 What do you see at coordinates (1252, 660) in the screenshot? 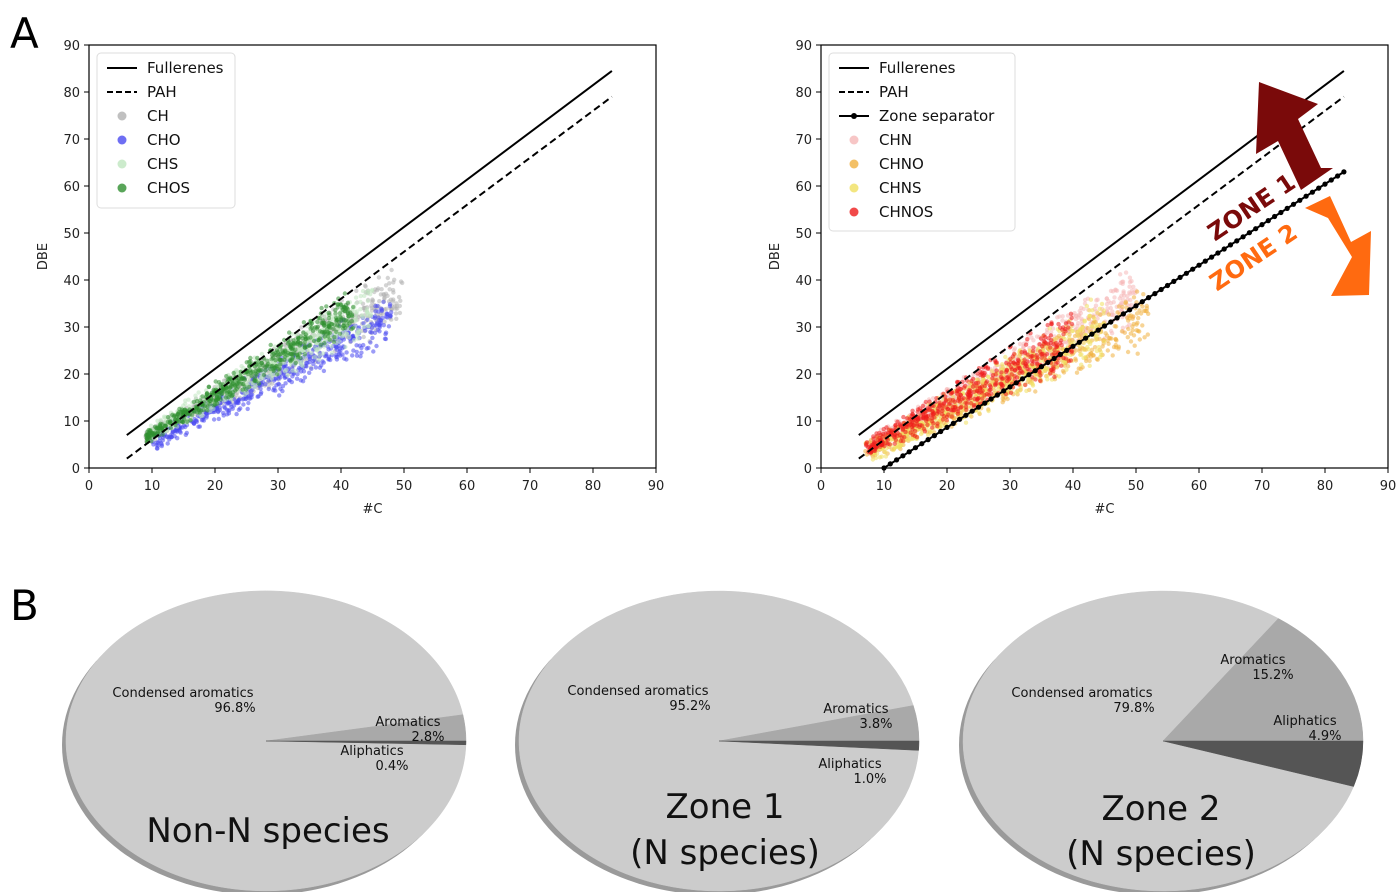
I see `pie-label: Aromatics` at bounding box center [1252, 660].